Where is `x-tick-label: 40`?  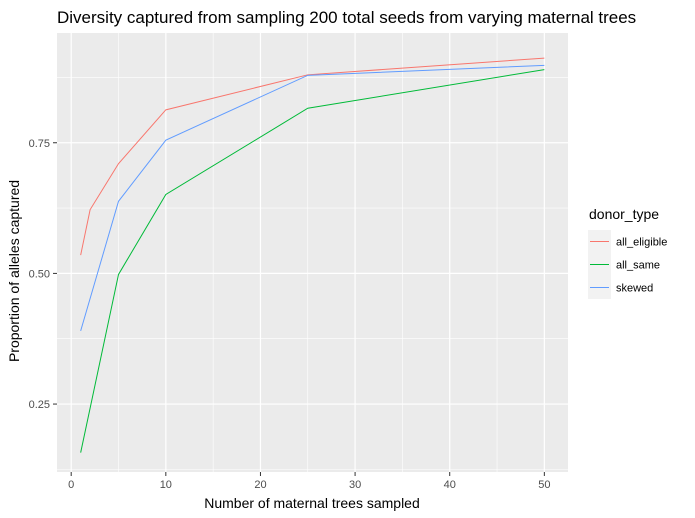
x-tick-label: 40 is located at coordinates (450, 485).